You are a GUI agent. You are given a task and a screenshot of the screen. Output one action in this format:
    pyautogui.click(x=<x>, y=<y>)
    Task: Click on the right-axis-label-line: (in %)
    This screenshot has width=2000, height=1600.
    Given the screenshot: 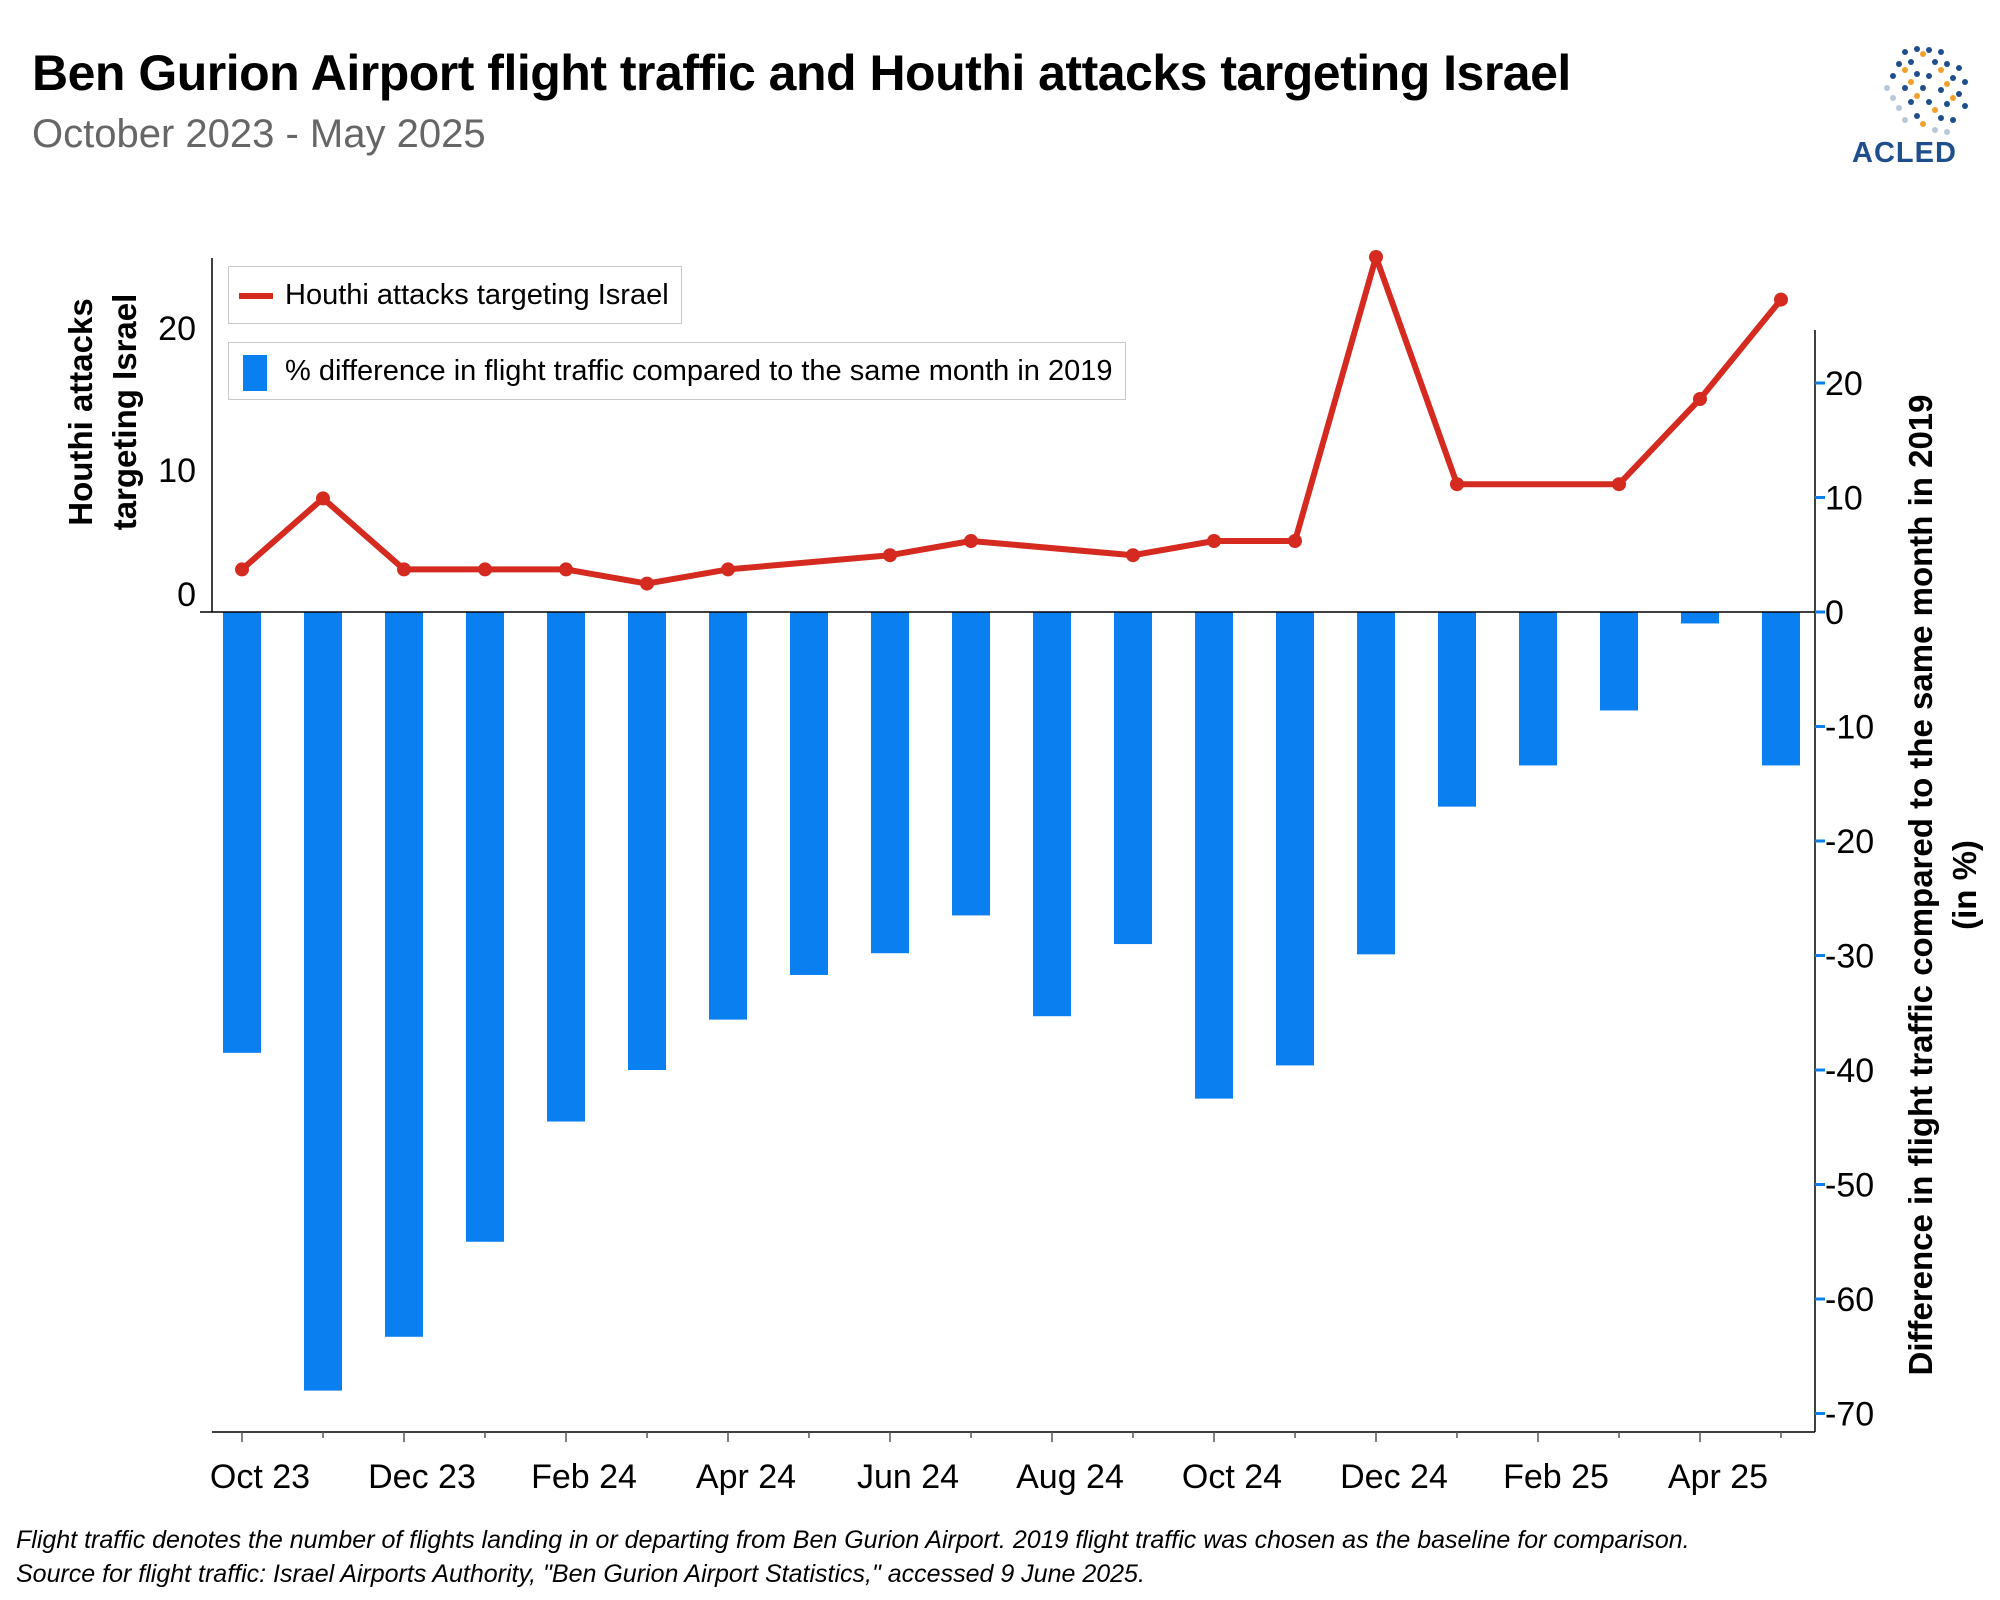 What is the action you would take?
    pyautogui.click(x=1964, y=885)
    